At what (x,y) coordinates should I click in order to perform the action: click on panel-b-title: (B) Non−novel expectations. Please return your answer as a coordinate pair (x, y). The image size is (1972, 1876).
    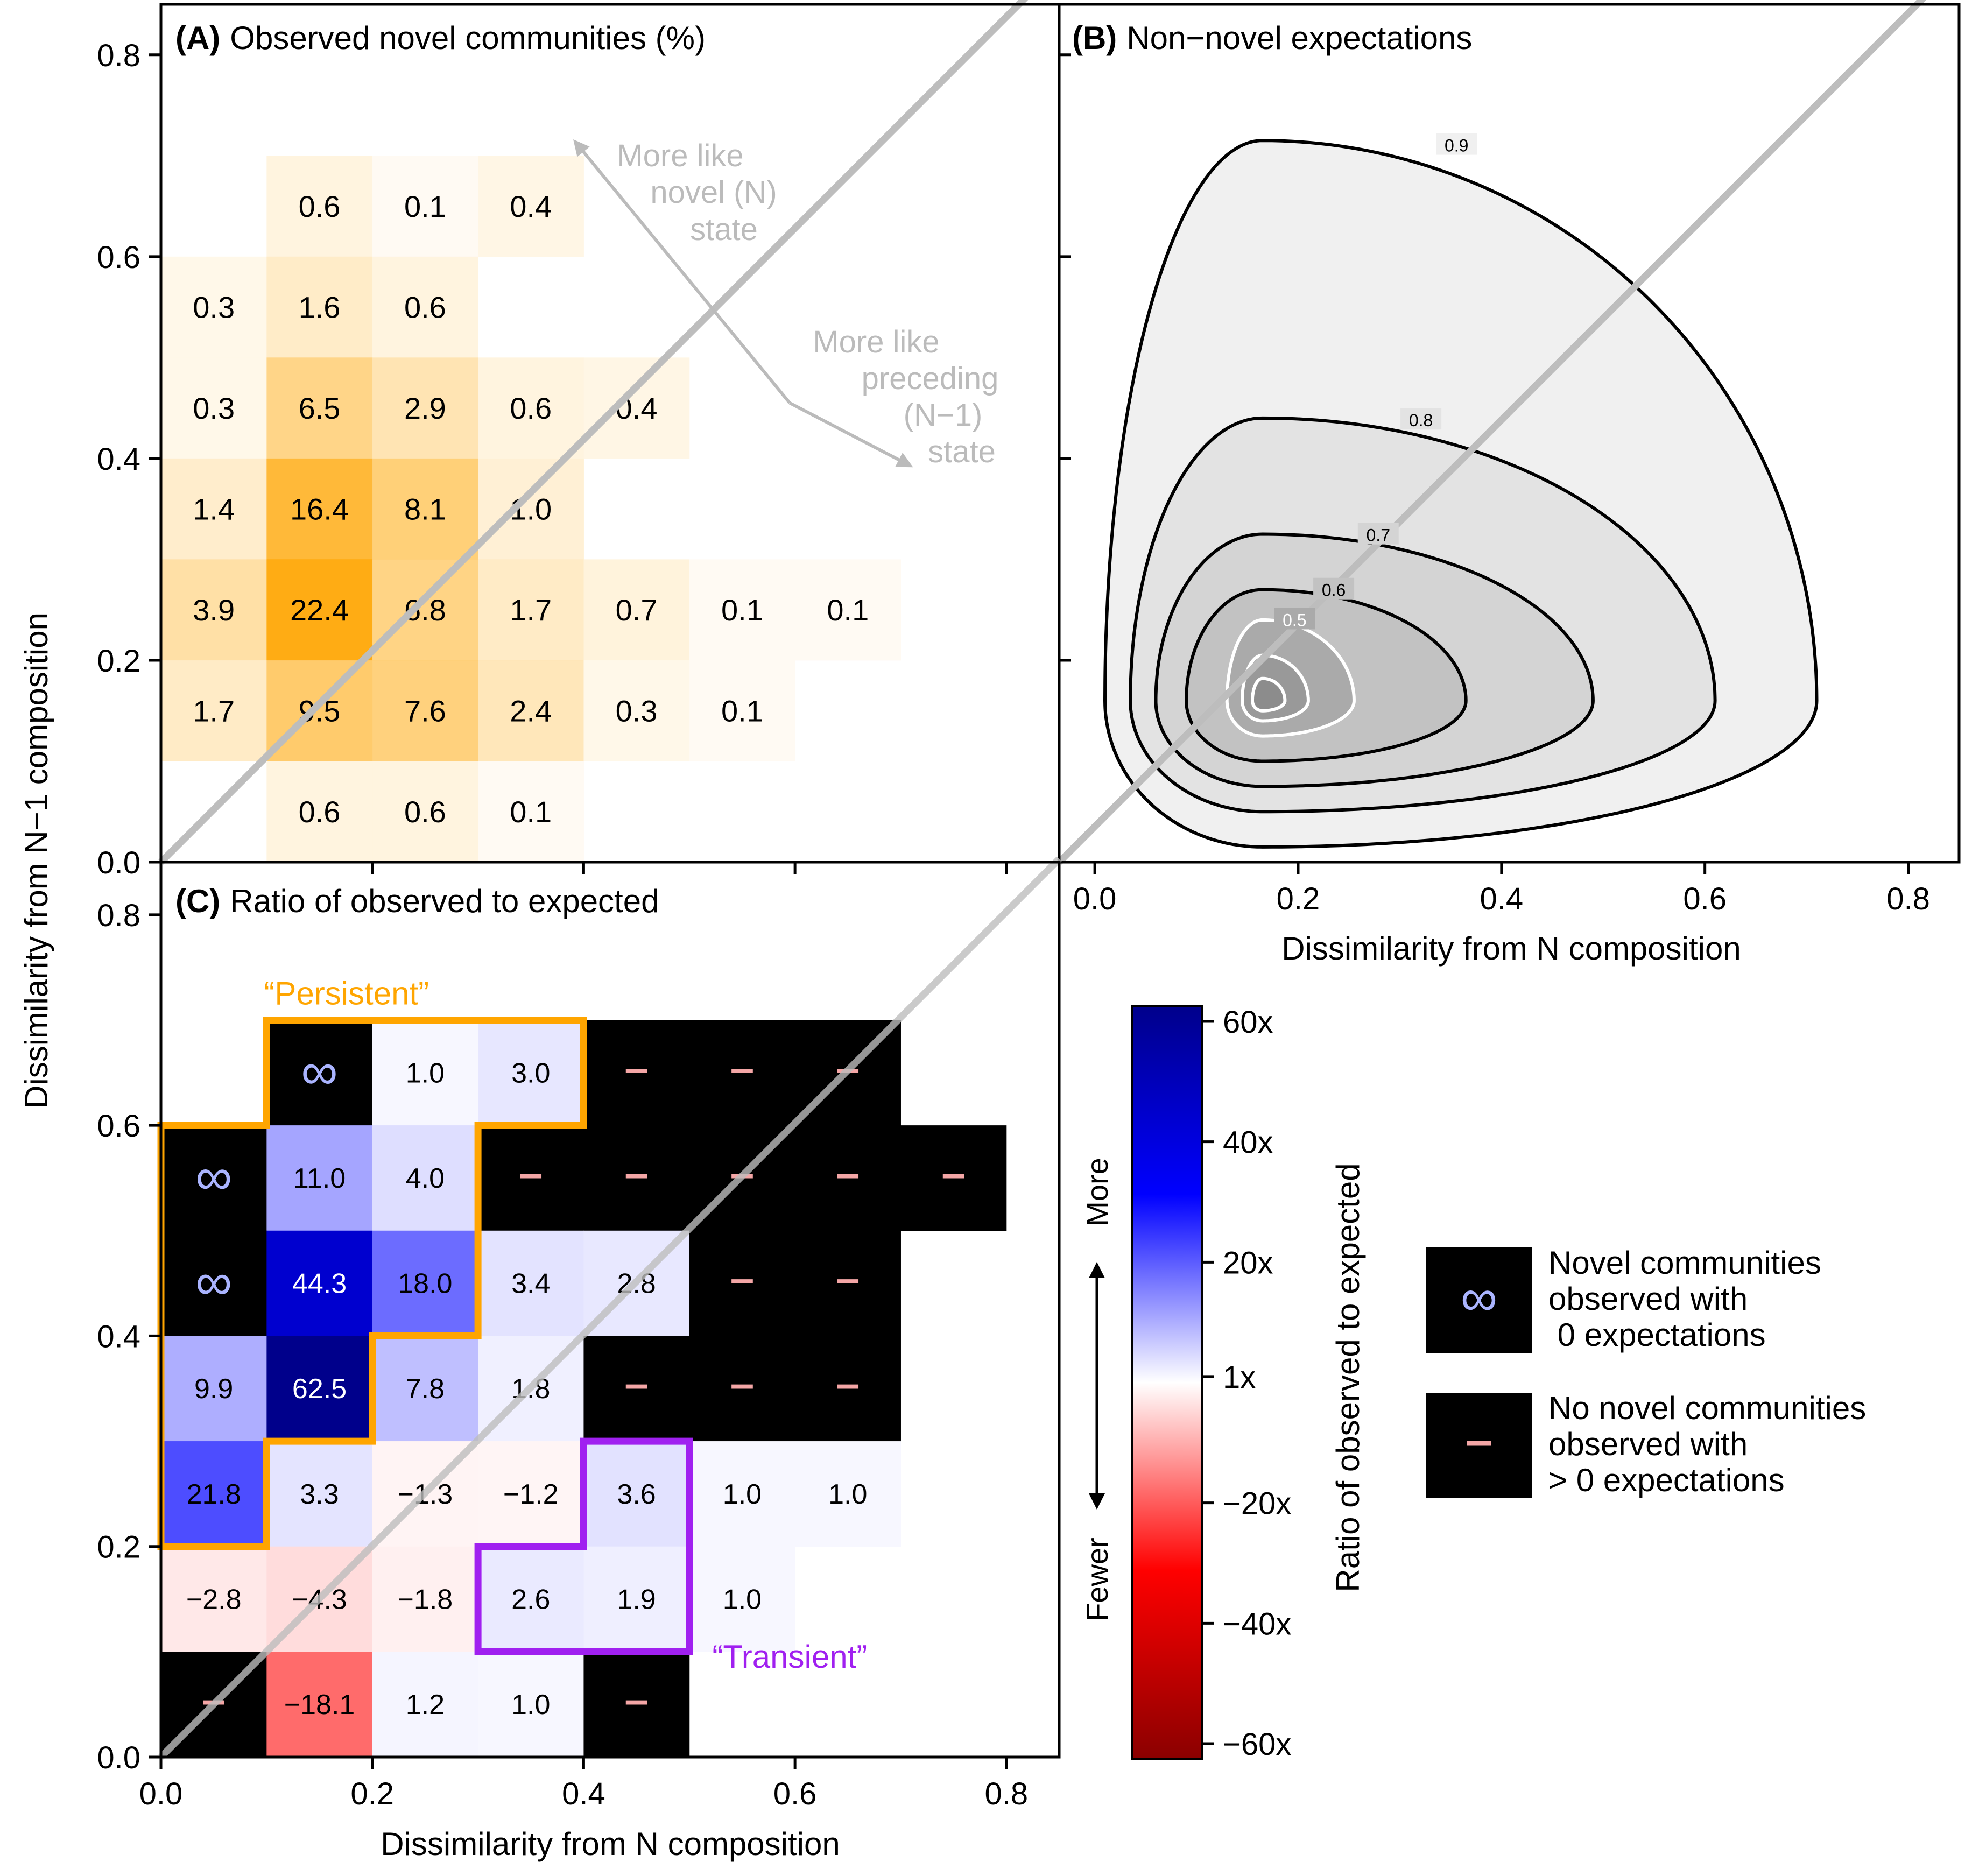
    Looking at the image, I should click on (1272, 38).